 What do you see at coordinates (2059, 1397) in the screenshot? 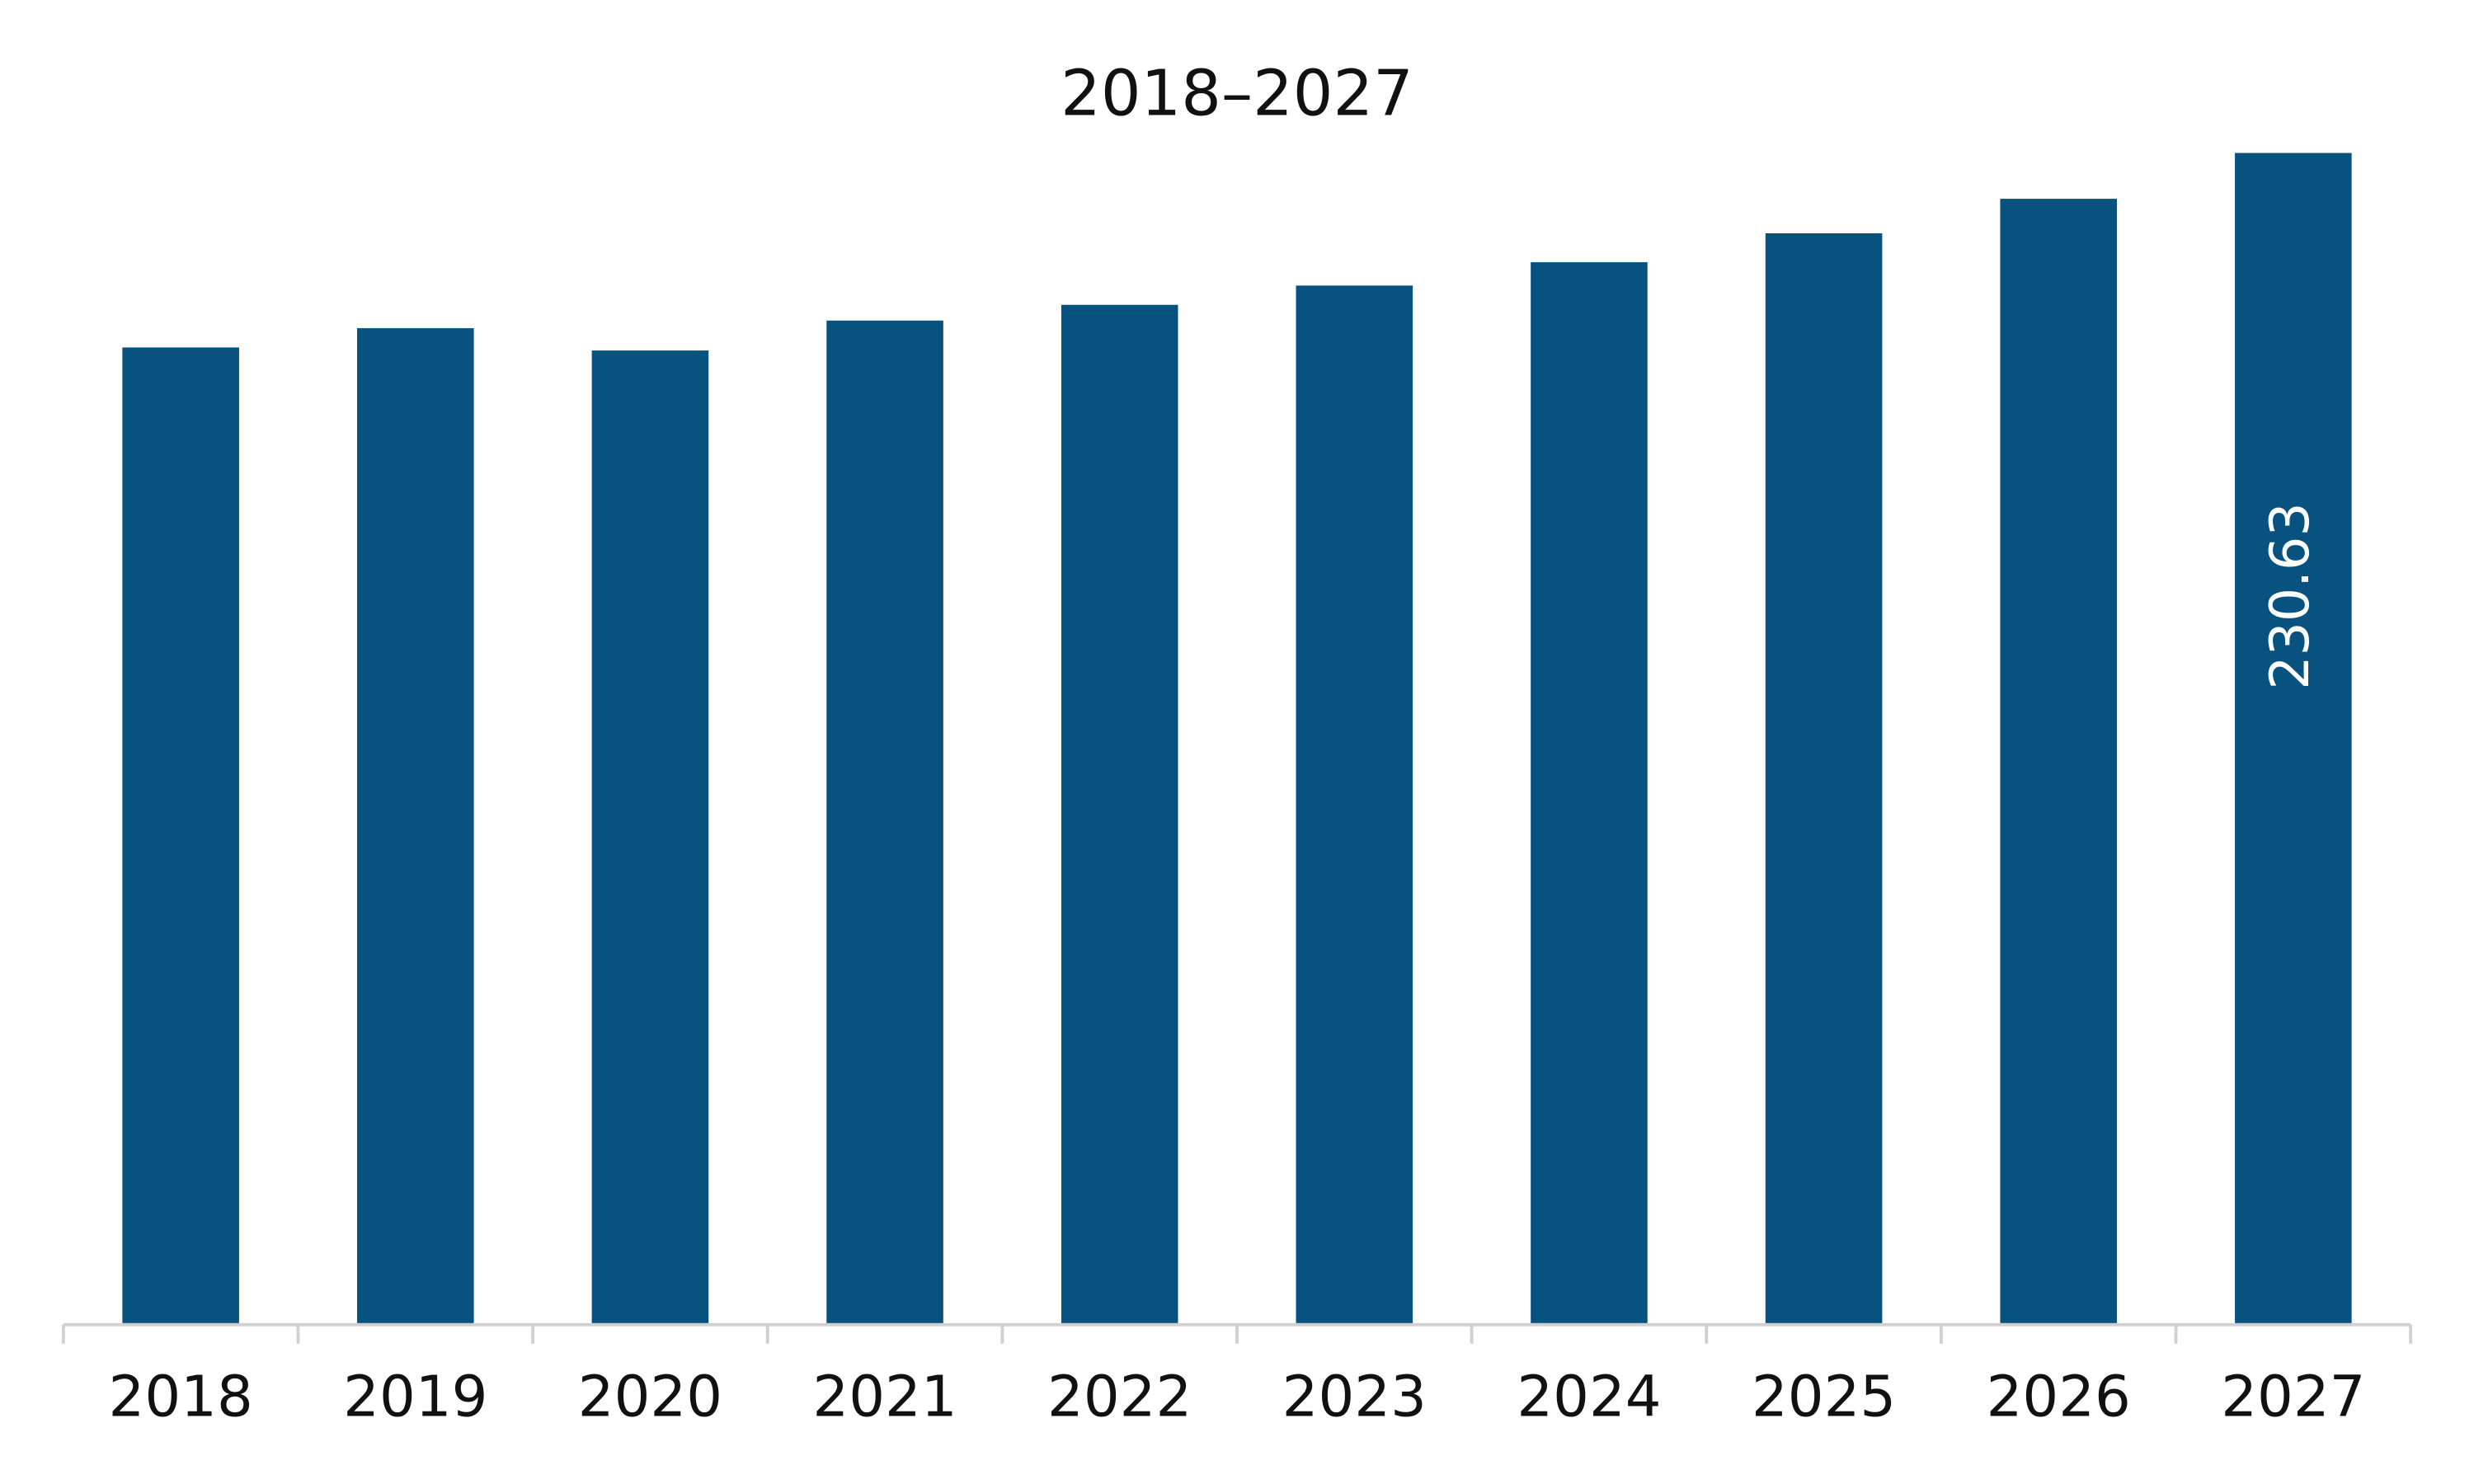
I see `x-tick-label: 2026` at bounding box center [2059, 1397].